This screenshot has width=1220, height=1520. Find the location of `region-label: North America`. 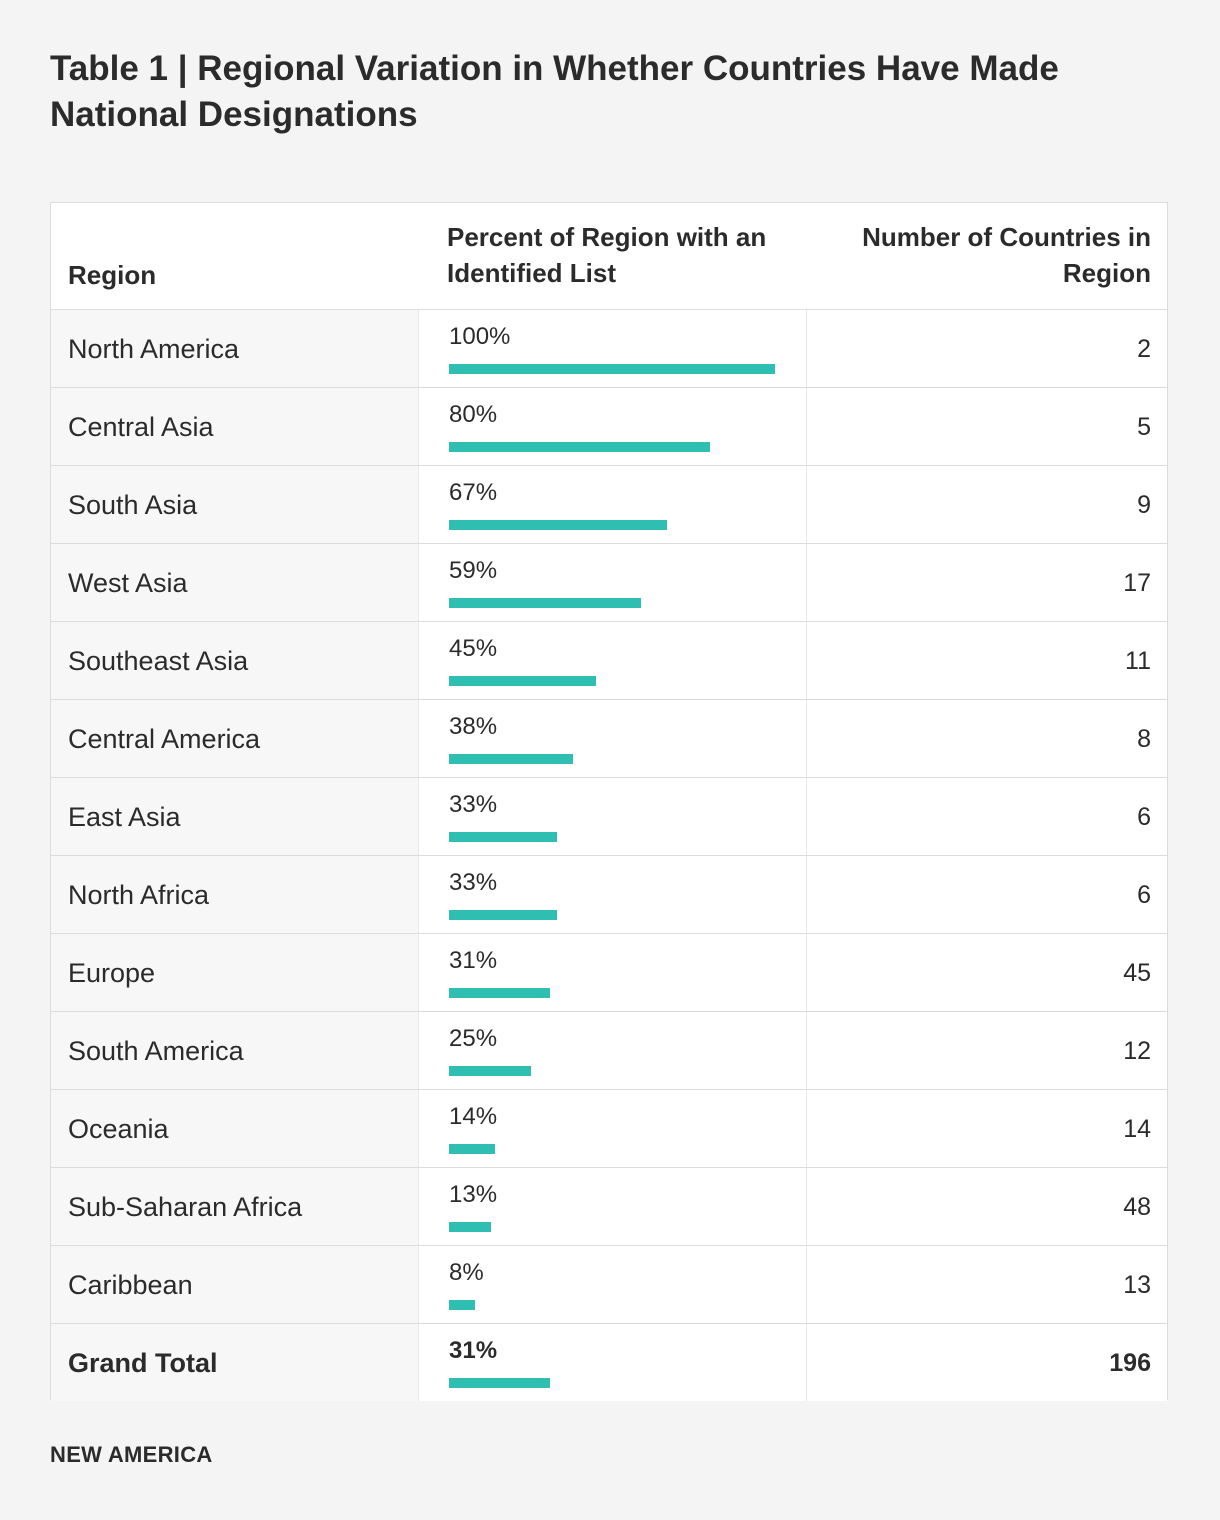

region-label: North America is located at coordinates (154, 349).